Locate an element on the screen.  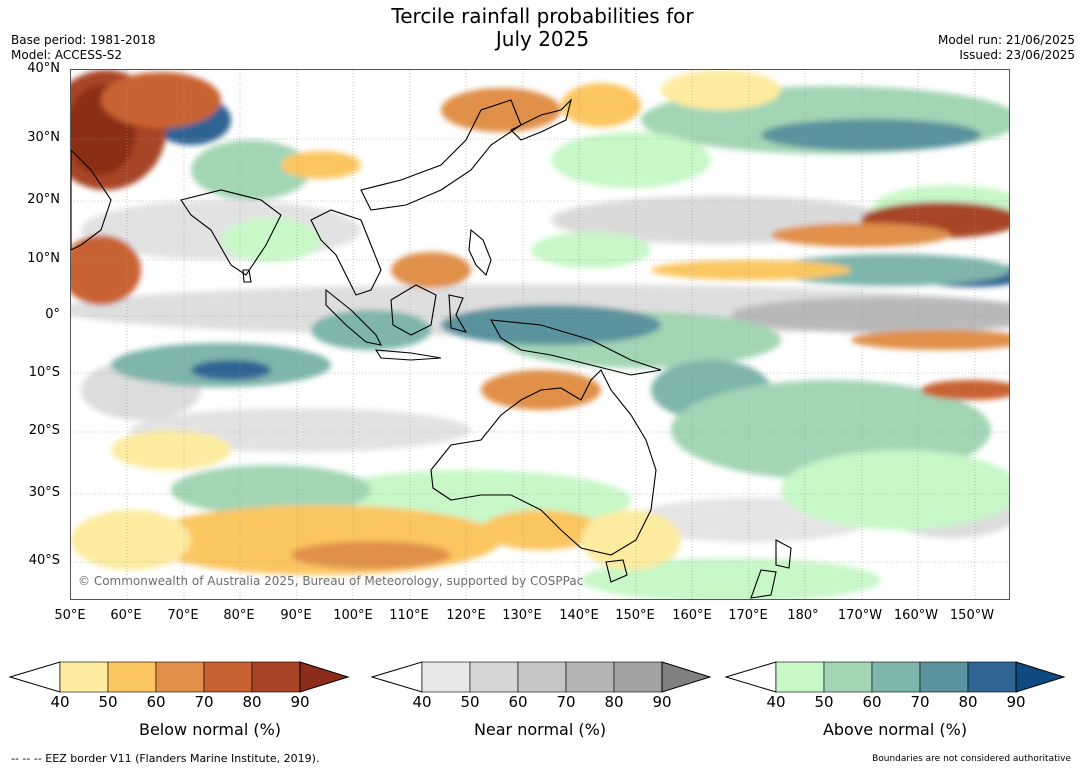
header-right-info: Model run: 21/06/2025 Issued: 23/06/2025 is located at coordinates (1006, 48).